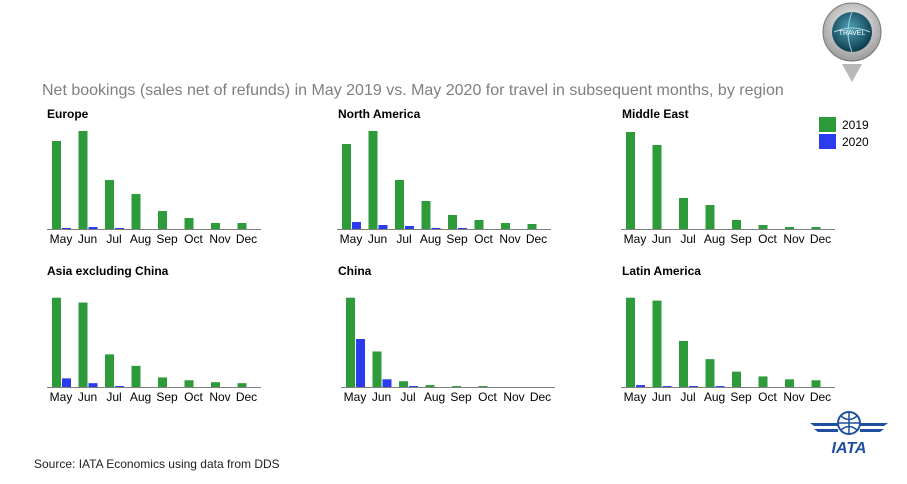 The image size is (907, 484). I want to click on bar-asia-excluding-china-2019-jun, so click(83, 344).